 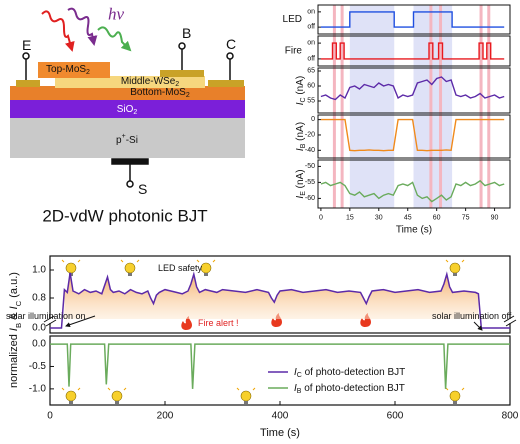 I want to click on y-tick-label: -0.5, so click(x=38, y=366).